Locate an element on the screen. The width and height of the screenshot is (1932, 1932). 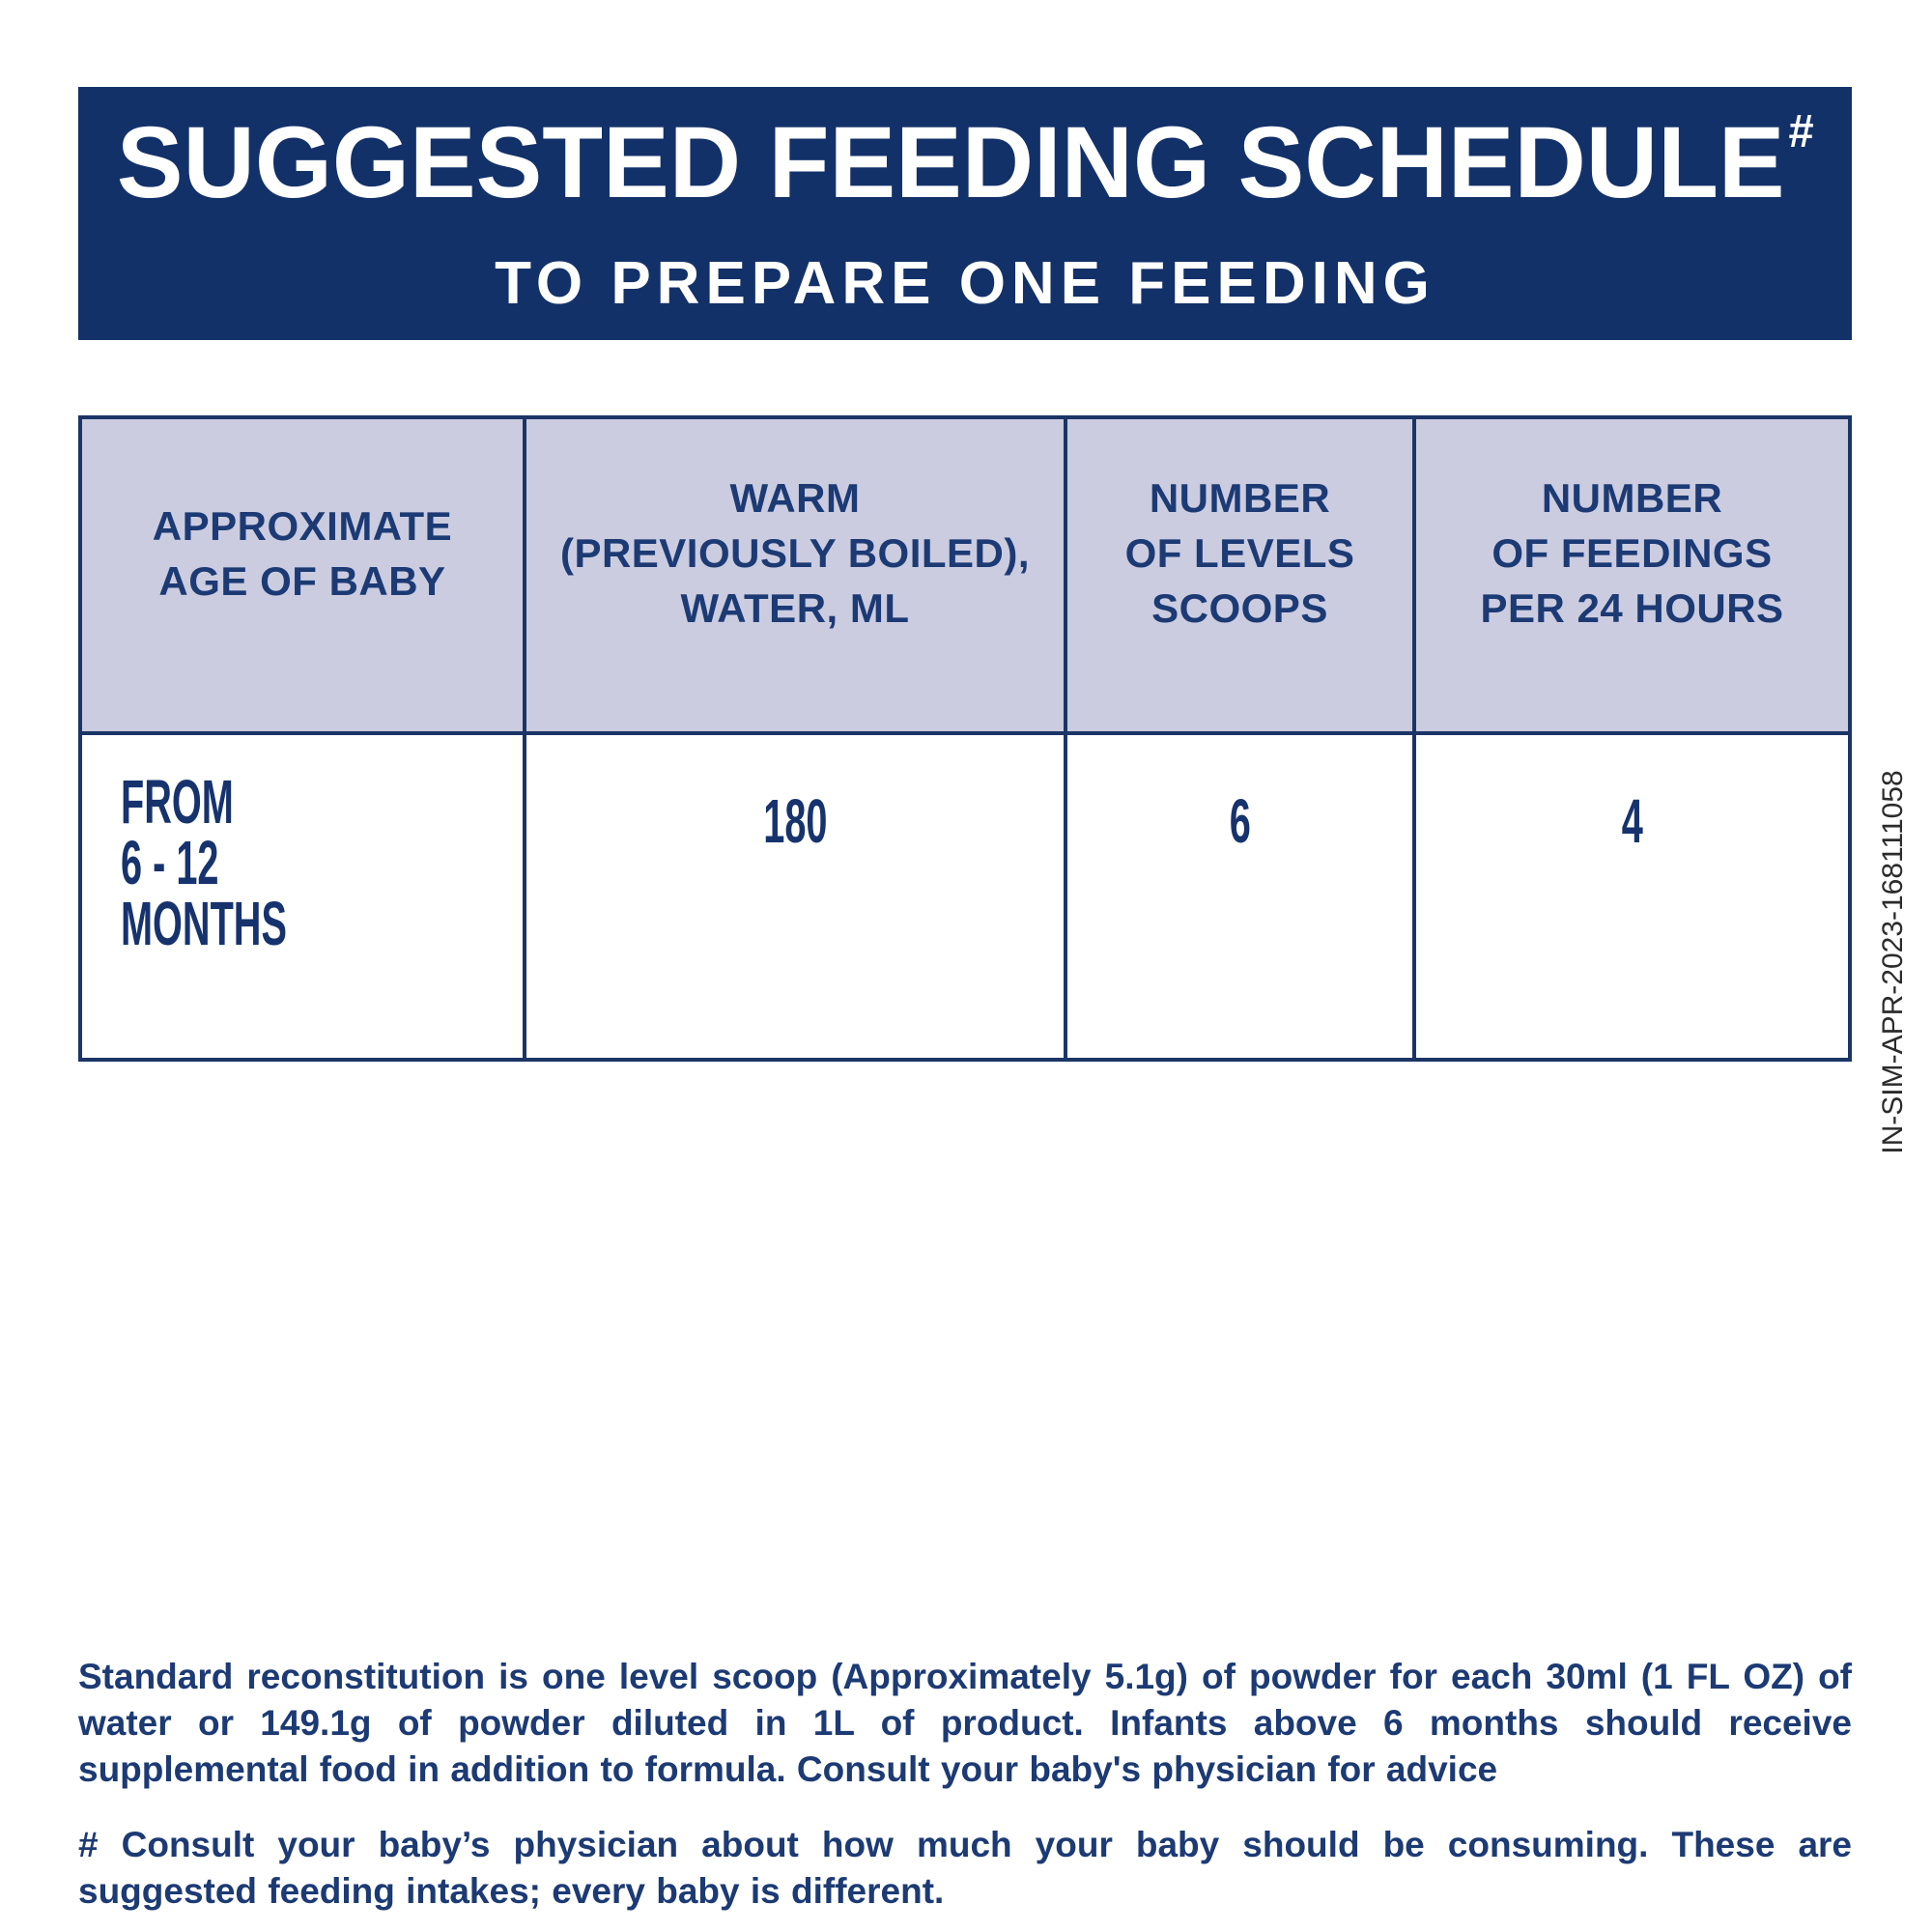
banner-title-text: SUGGESTED FEEDING SCHEDULE is located at coordinates (950, 162).